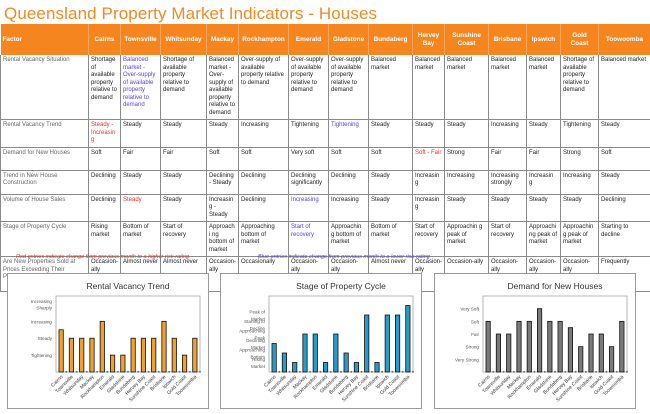 The height and width of the screenshot is (414, 650). What do you see at coordinates (308, 182) in the screenshot?
I see `table-cell: Declining significantly` at bounding box center [308, 182].